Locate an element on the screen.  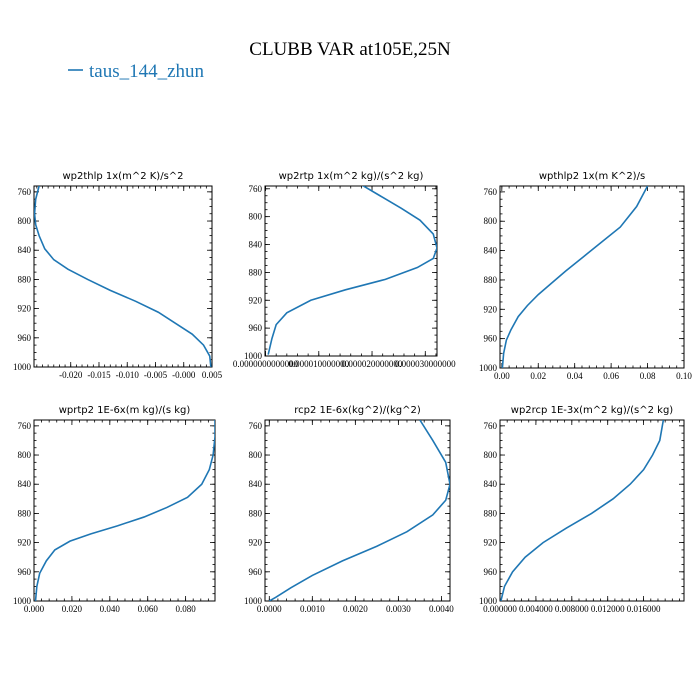
x-tick-label: 0.0020 is located at coordinates (355, 609).